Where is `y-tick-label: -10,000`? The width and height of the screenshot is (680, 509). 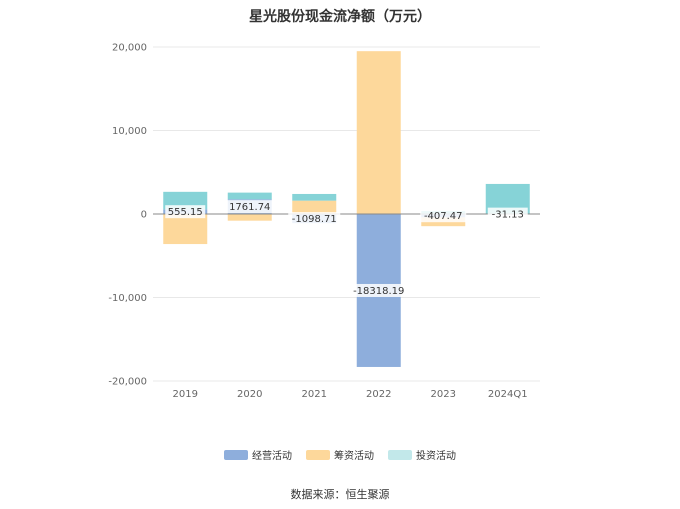
y-tick-label: -10,000 is located at coordinates (127, 298).